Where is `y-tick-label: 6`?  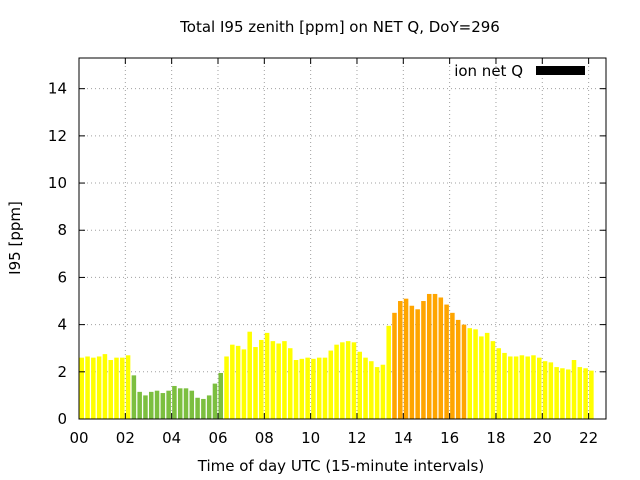
y-tick-label: 6 is located at coordinates (62, 277).